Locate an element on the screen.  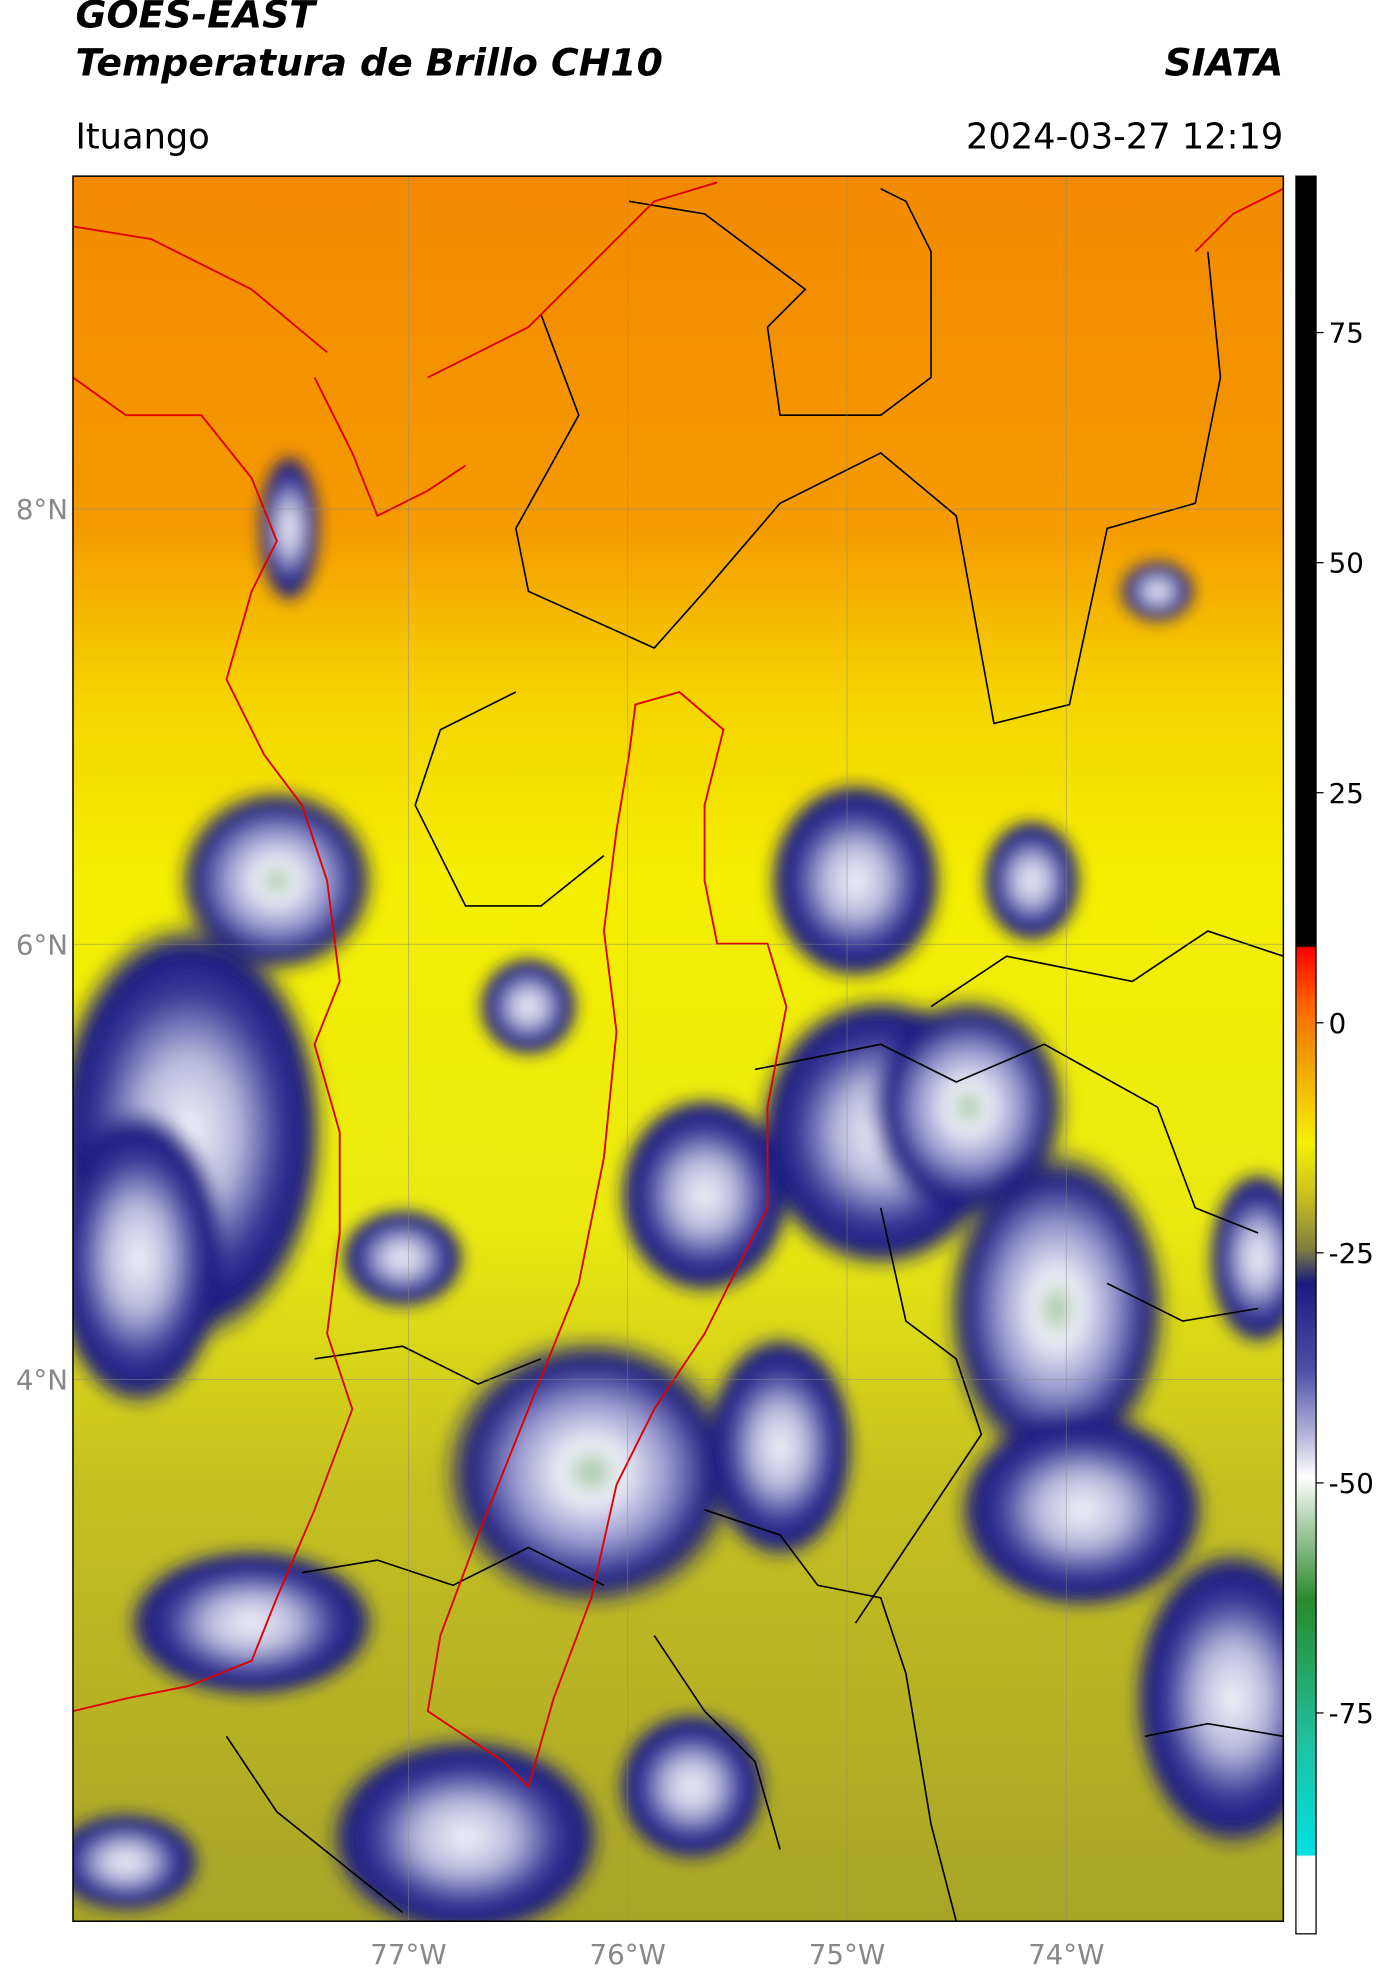
colorbar-tick-label: 75 is located at coordinates (1346, 333).